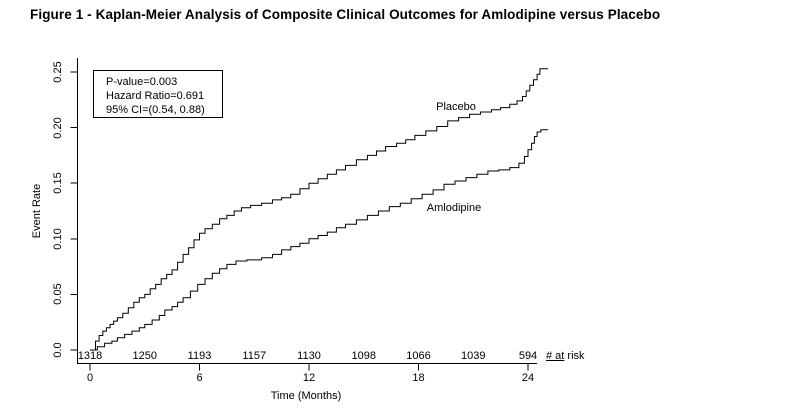 This screenshot has height=420, width=796. Describe the element at coordinates (565, 355) in the screenshot. I see `at-risk-caption: # at risk` at that location.